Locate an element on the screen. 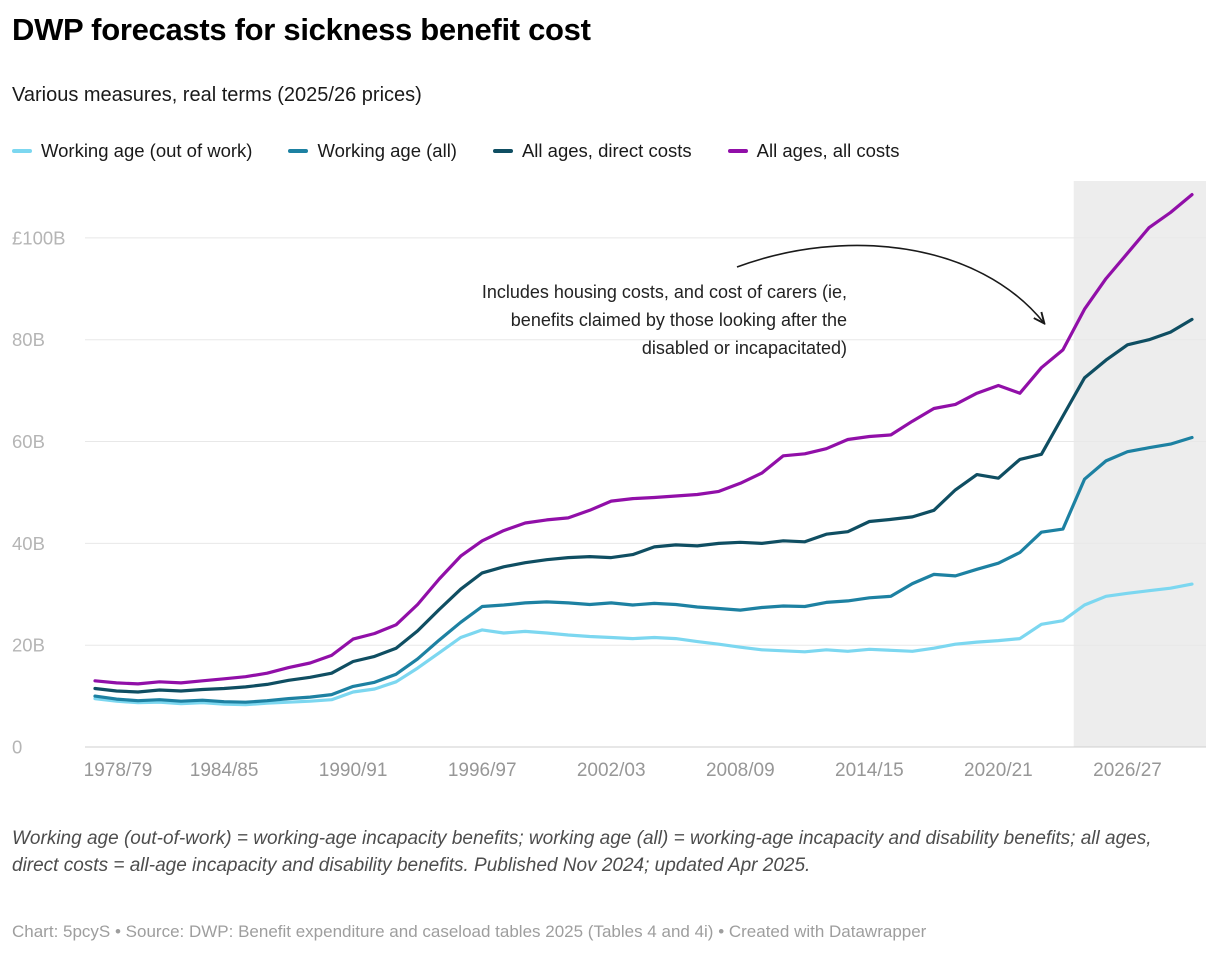  y-tick-label: £100B is located at coordinates (39, 237).